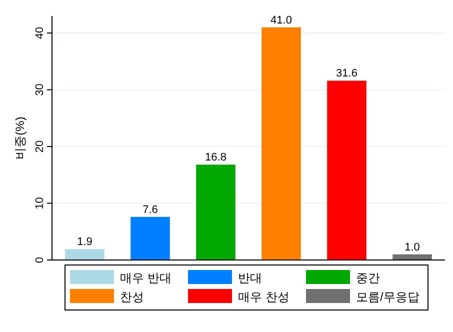  I want to click on legend-label: 찬성, so click(132, 297).